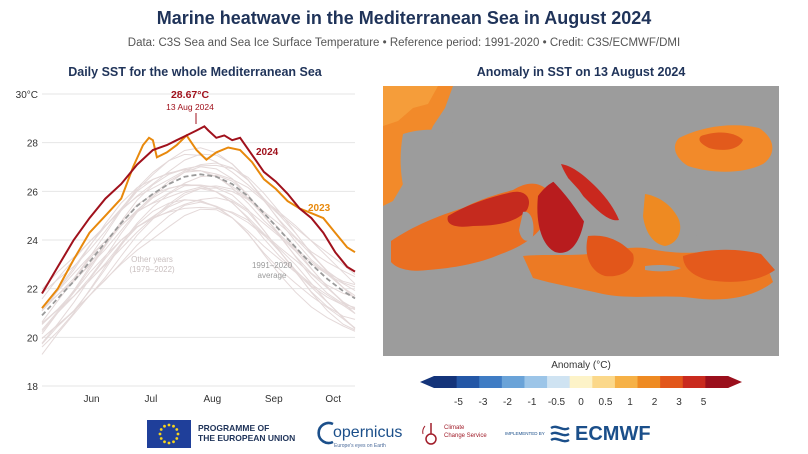 This screenshot has height=454, width=808. Describe the element at coordinates (319, 208) in the screenshot. I see `series-label-2023: 2023` at that location.